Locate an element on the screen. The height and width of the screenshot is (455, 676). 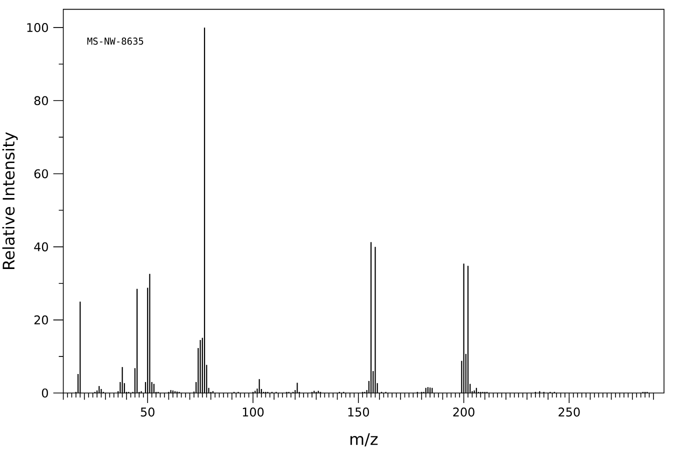
x-tick-label: 250 is located at coordinates (569, 412).